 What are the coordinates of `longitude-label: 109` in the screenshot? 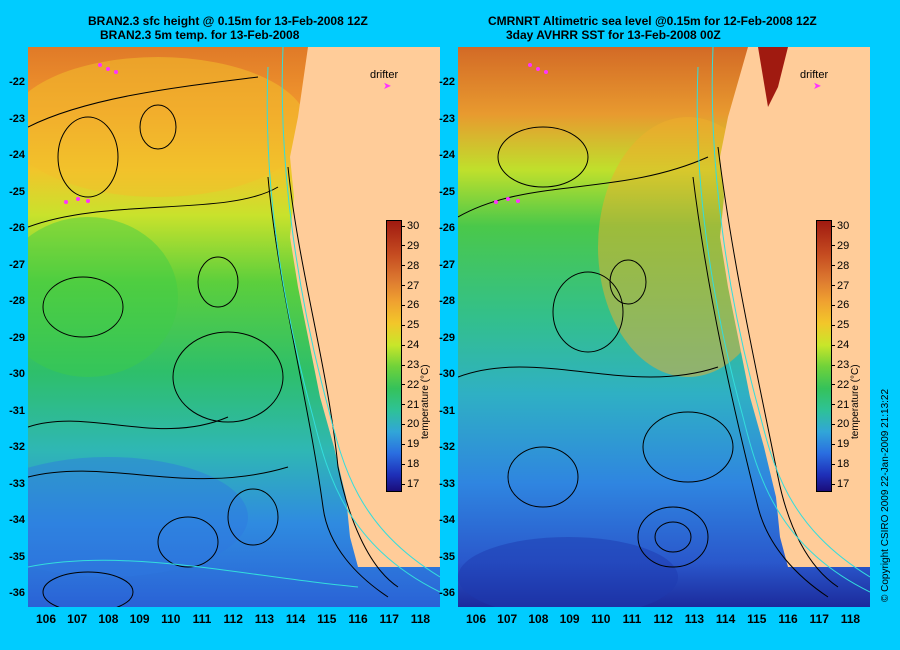 It's located at (569, 619).